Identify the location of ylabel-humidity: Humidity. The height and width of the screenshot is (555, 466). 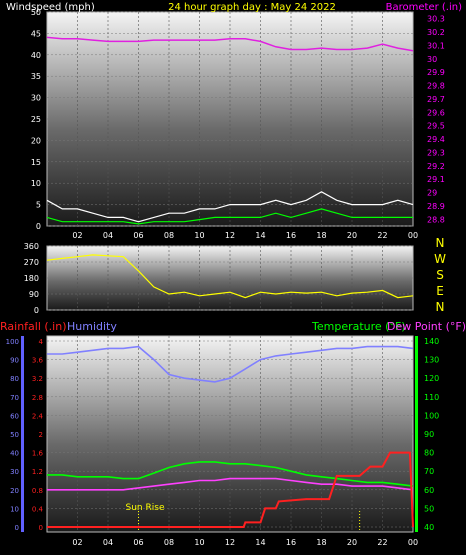
(92, 326).